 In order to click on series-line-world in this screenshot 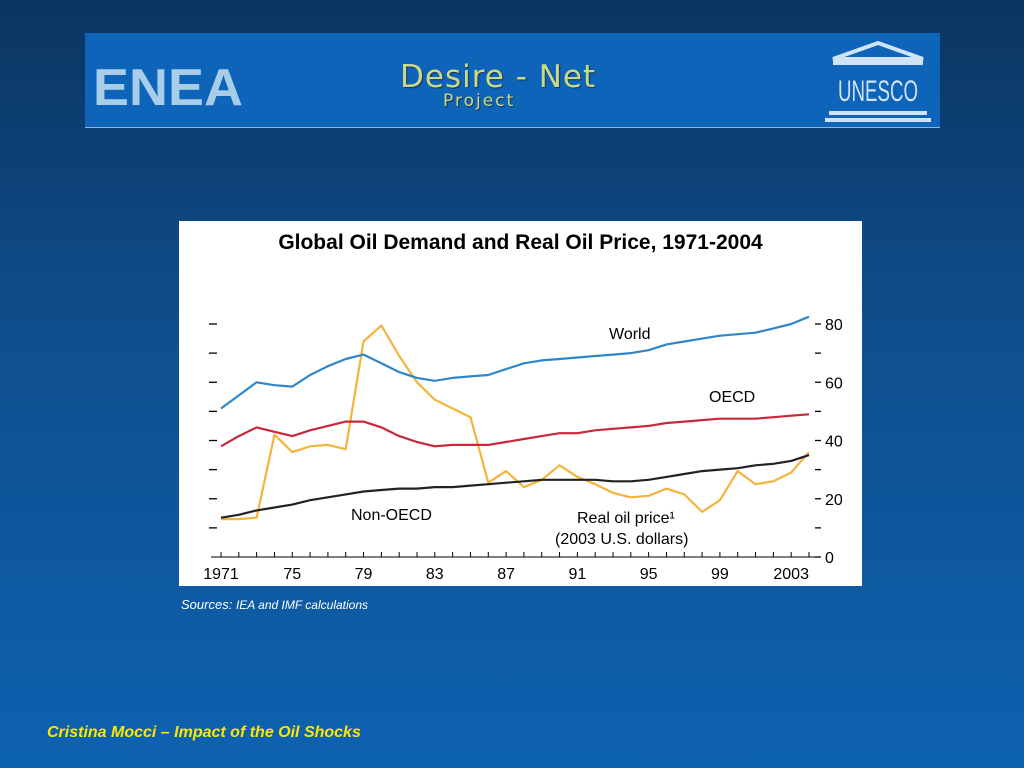, I will do `click(515, 362)`.